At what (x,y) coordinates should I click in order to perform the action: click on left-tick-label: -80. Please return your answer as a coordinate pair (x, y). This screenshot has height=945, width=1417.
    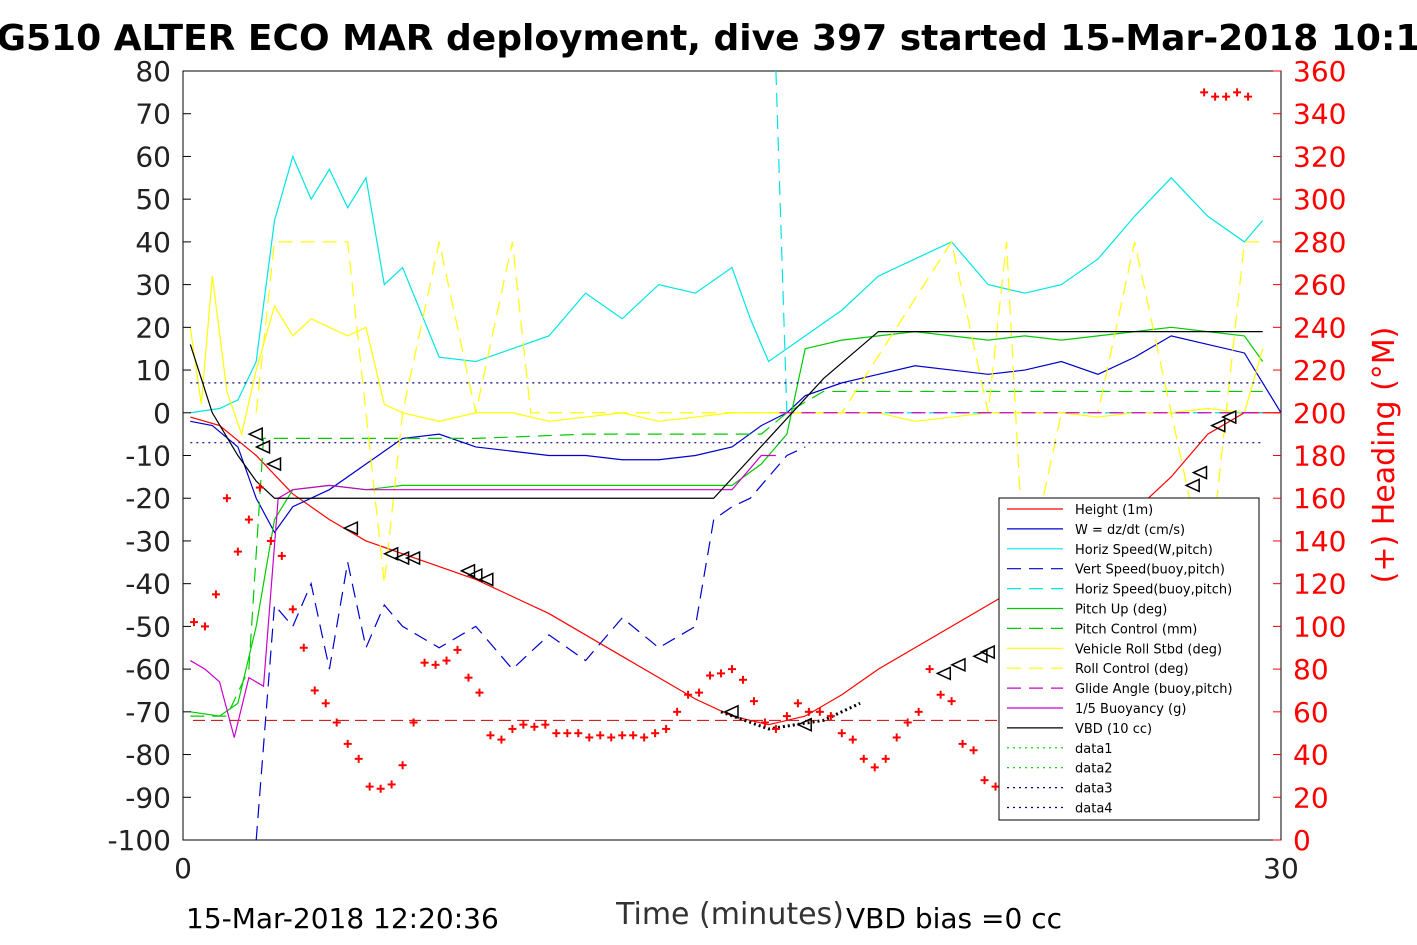
    Looking at the image, I should click on (148, 755).